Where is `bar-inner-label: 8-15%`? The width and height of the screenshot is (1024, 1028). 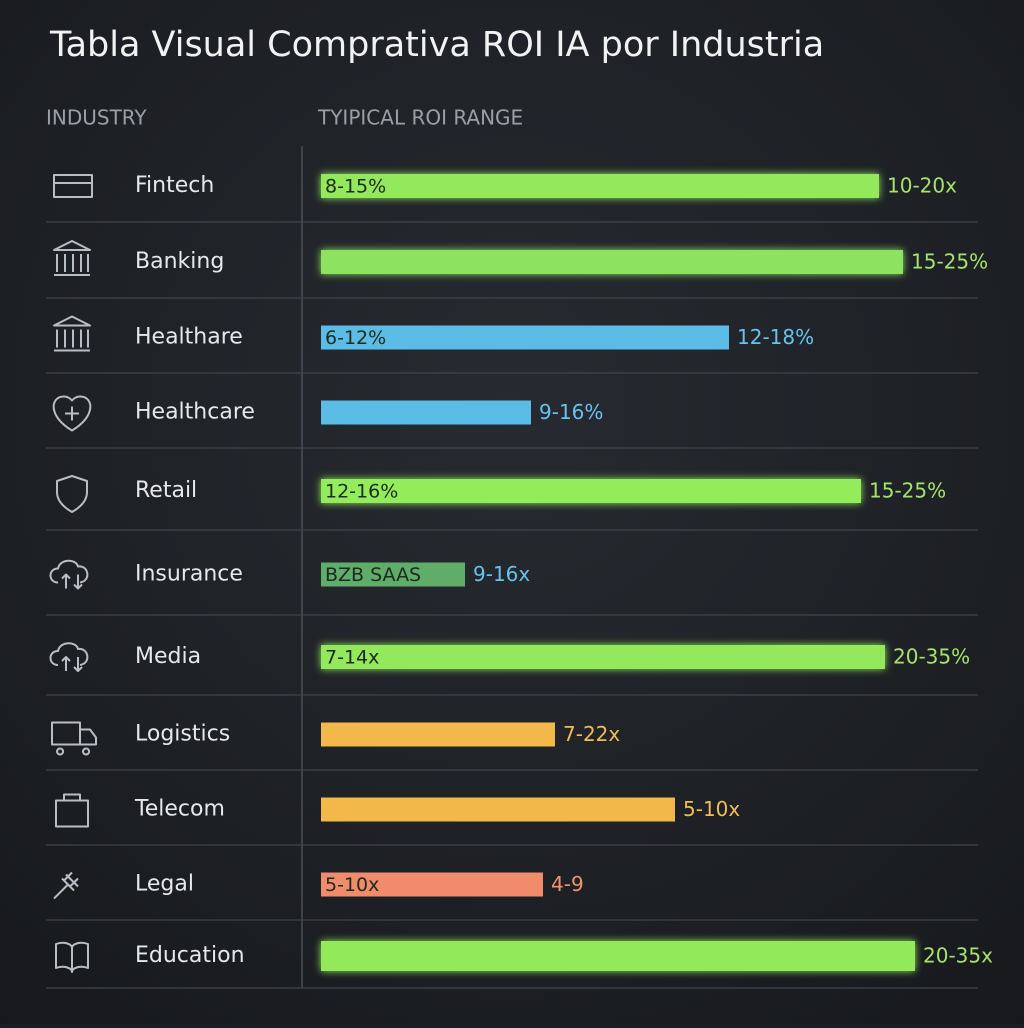 bar-inner-label: 8-15% is located at coordinates (355, 187).